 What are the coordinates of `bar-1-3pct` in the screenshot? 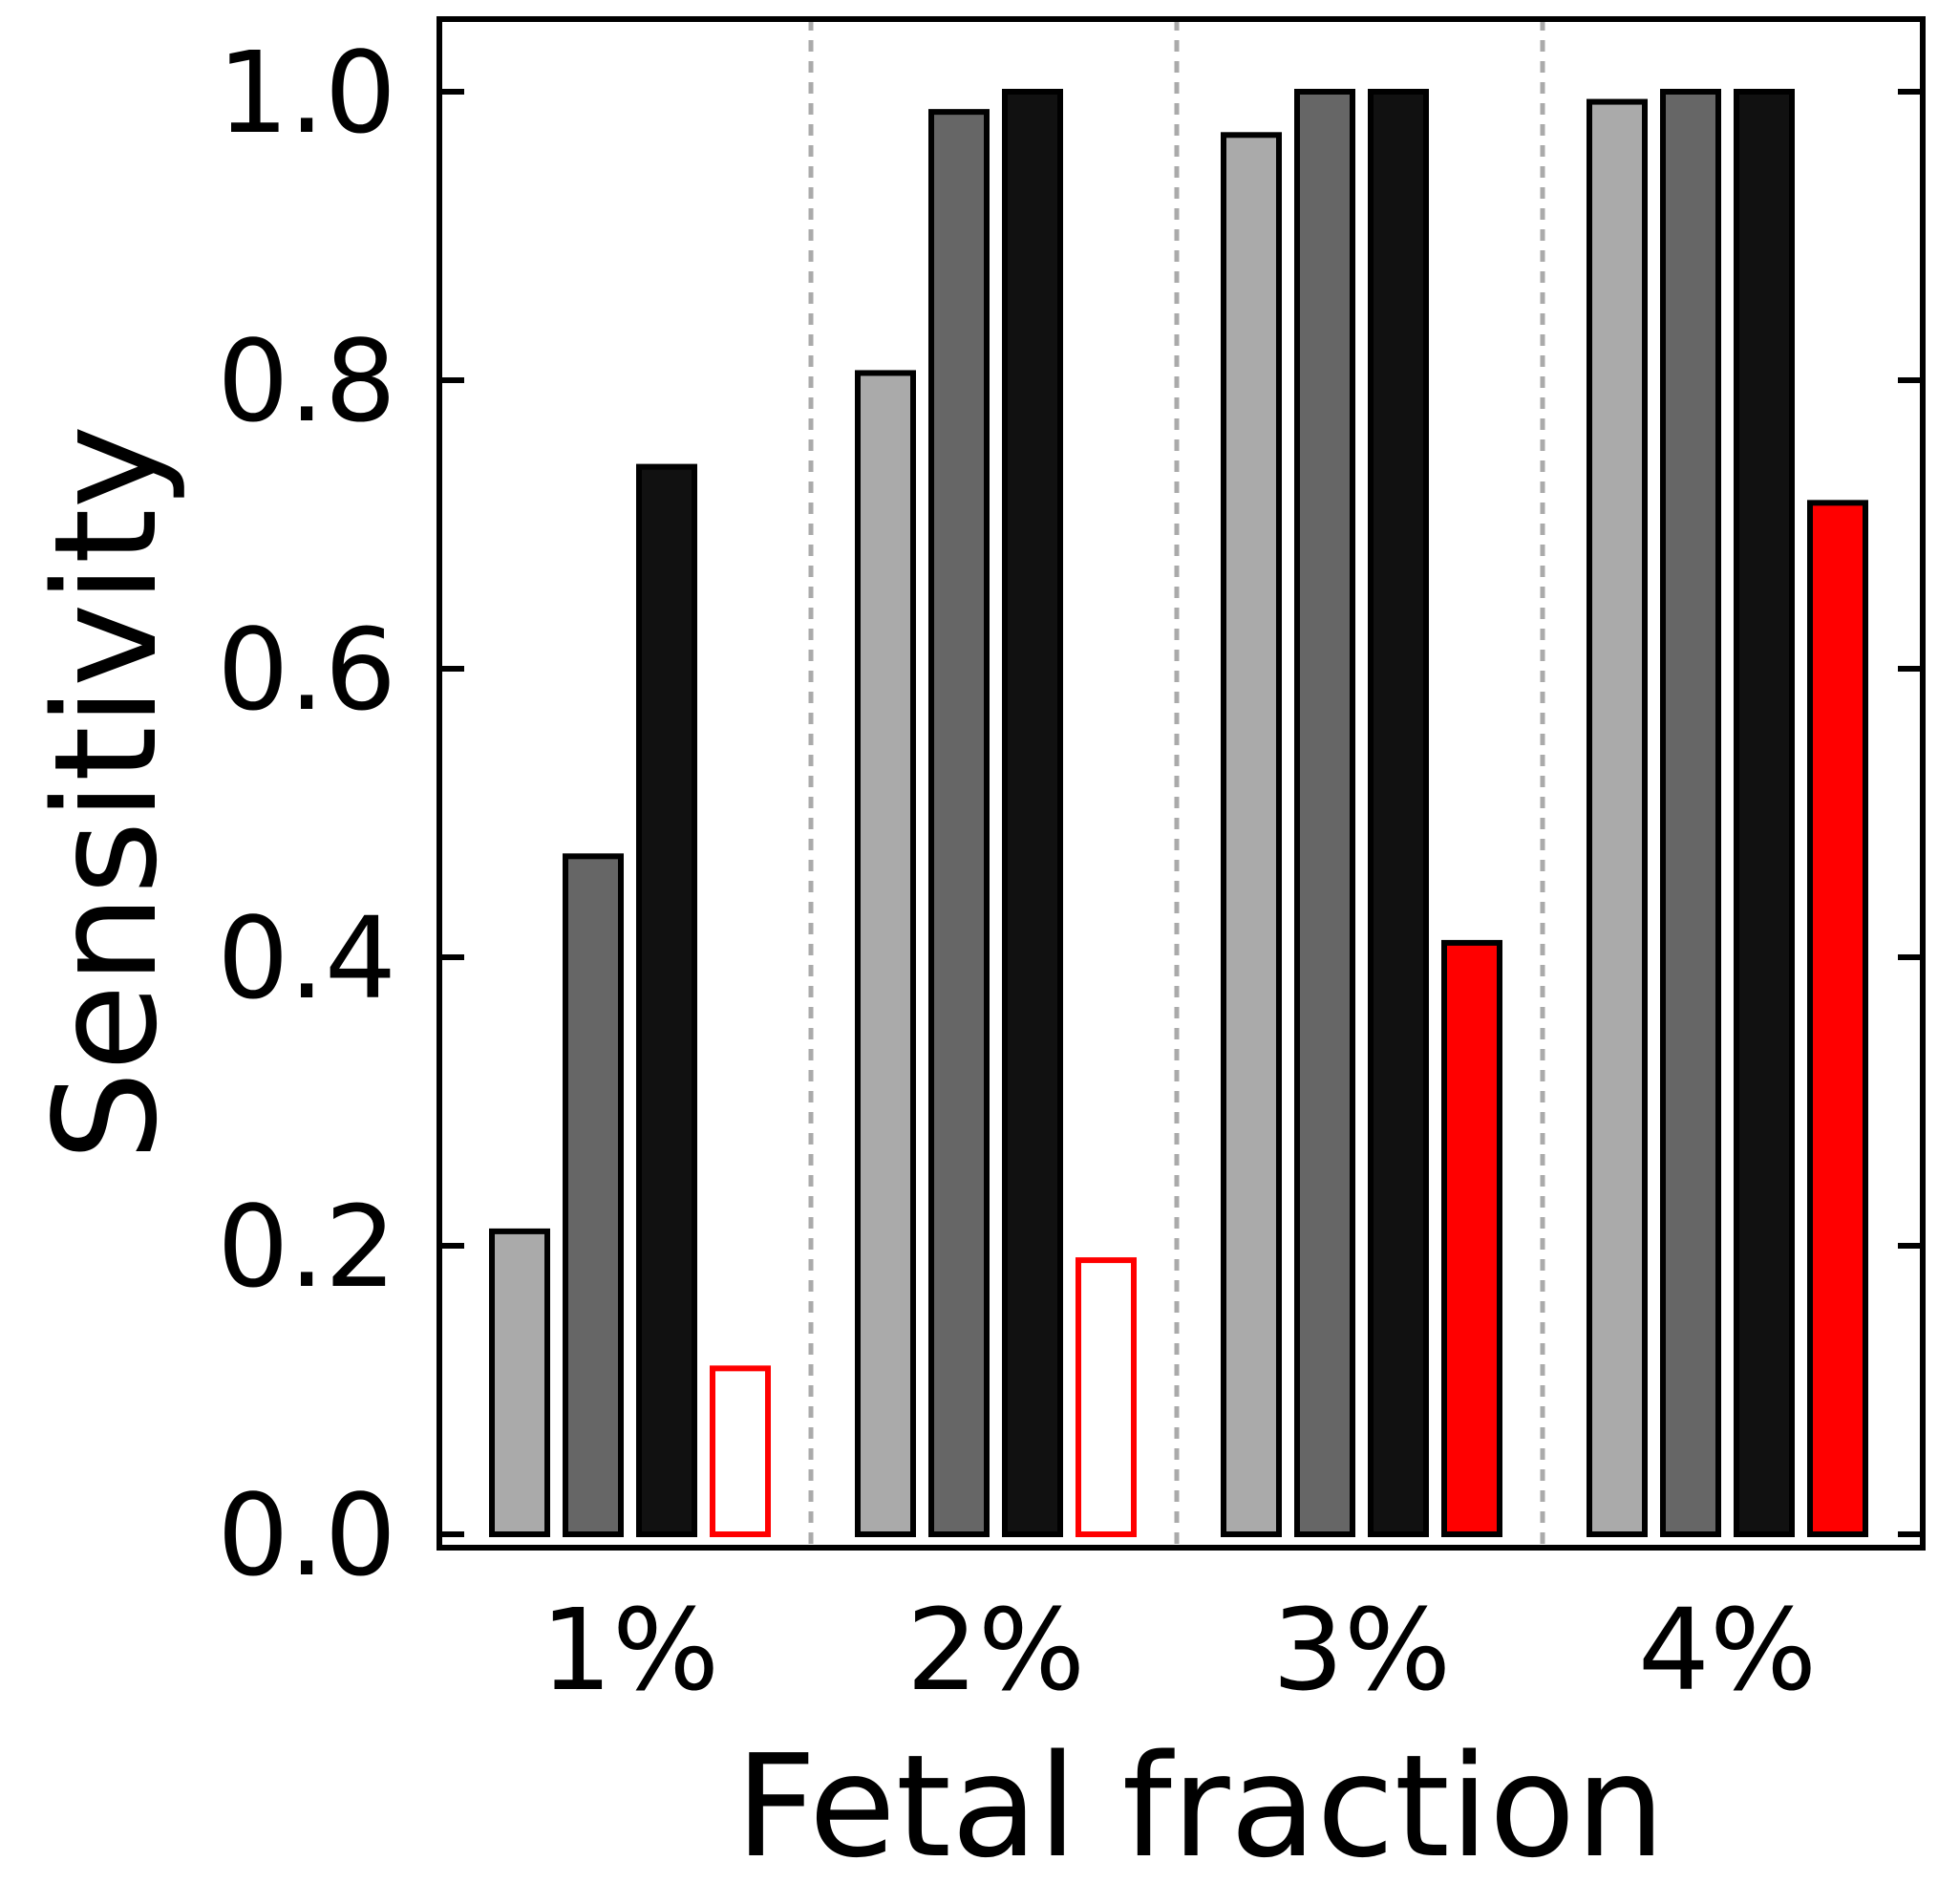 It's located at (1251, 835).